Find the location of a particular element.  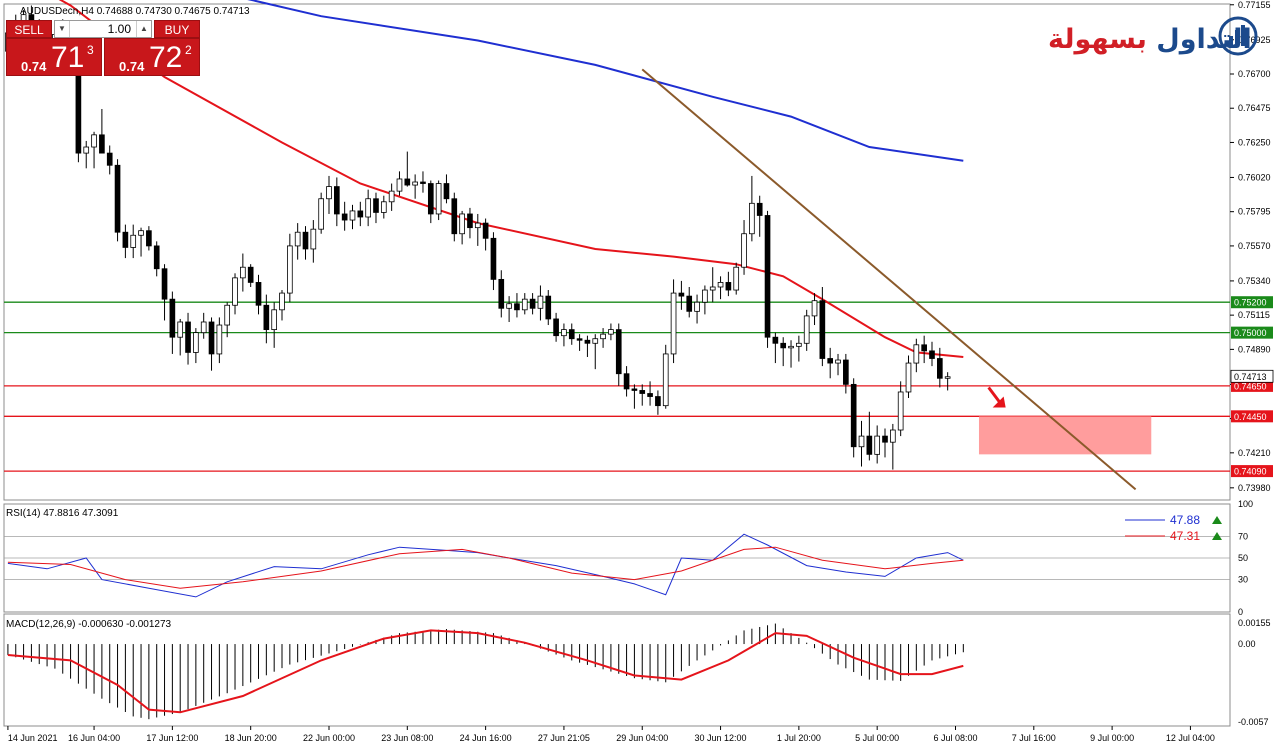

sell-quote: 0.74 71 3 is located at coordinates (54, 57).